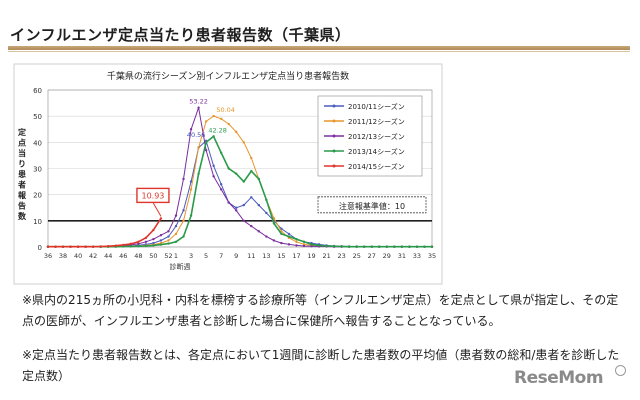 The image size is (640, 400). Describe the element at coordinates (153, 256) in the screenshot. I see `x-tick-label: 50` at that location.